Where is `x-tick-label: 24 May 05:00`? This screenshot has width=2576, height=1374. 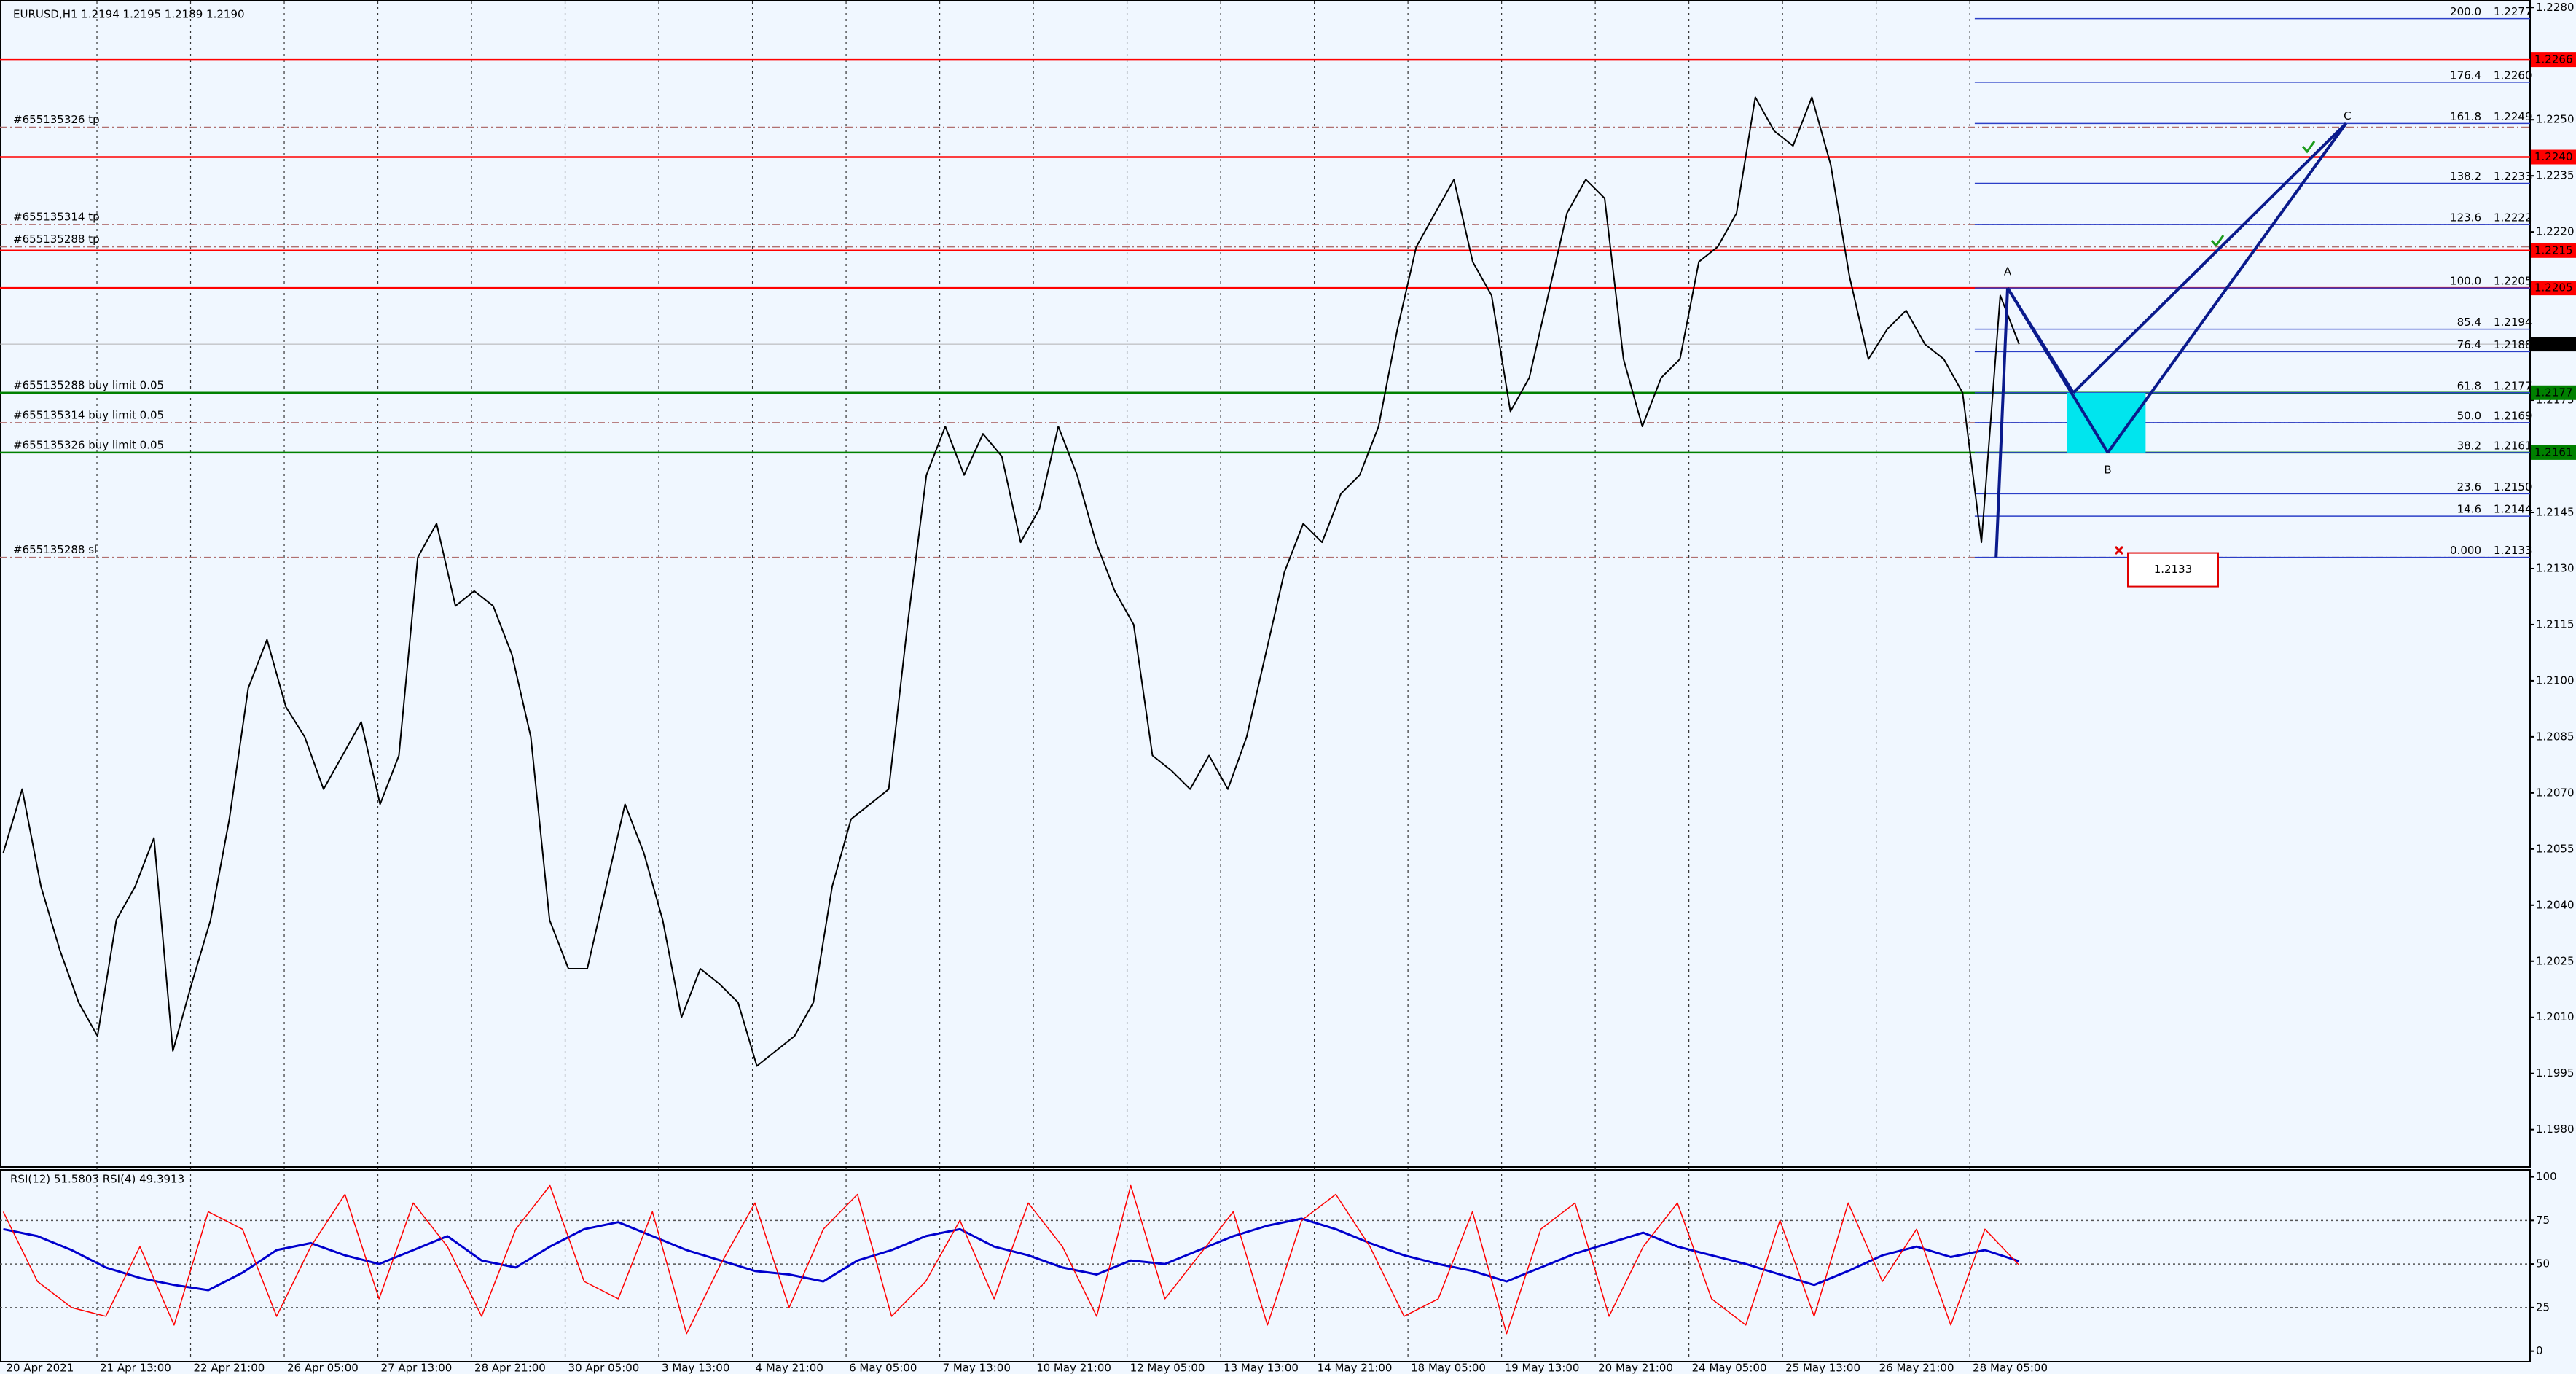
x-tick-label: 24 May 05:00 is located at coordinates (1729, 1368).